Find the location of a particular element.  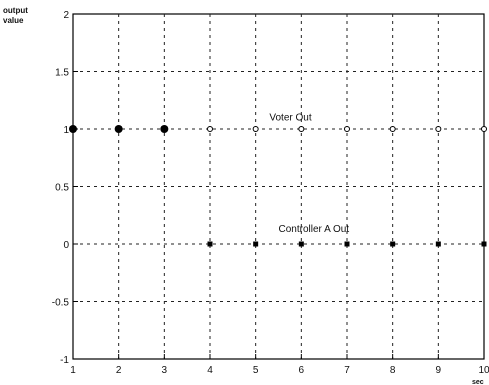

series-annotation: Controller A Out is located at coordinates (314, 229).